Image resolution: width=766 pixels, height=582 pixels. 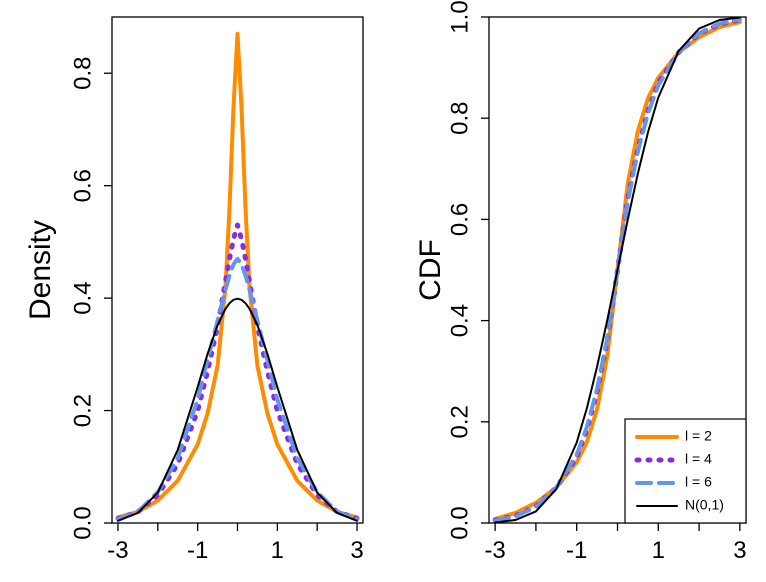 I want to click on legend-label: l = 6, so click(x=698, y=482).